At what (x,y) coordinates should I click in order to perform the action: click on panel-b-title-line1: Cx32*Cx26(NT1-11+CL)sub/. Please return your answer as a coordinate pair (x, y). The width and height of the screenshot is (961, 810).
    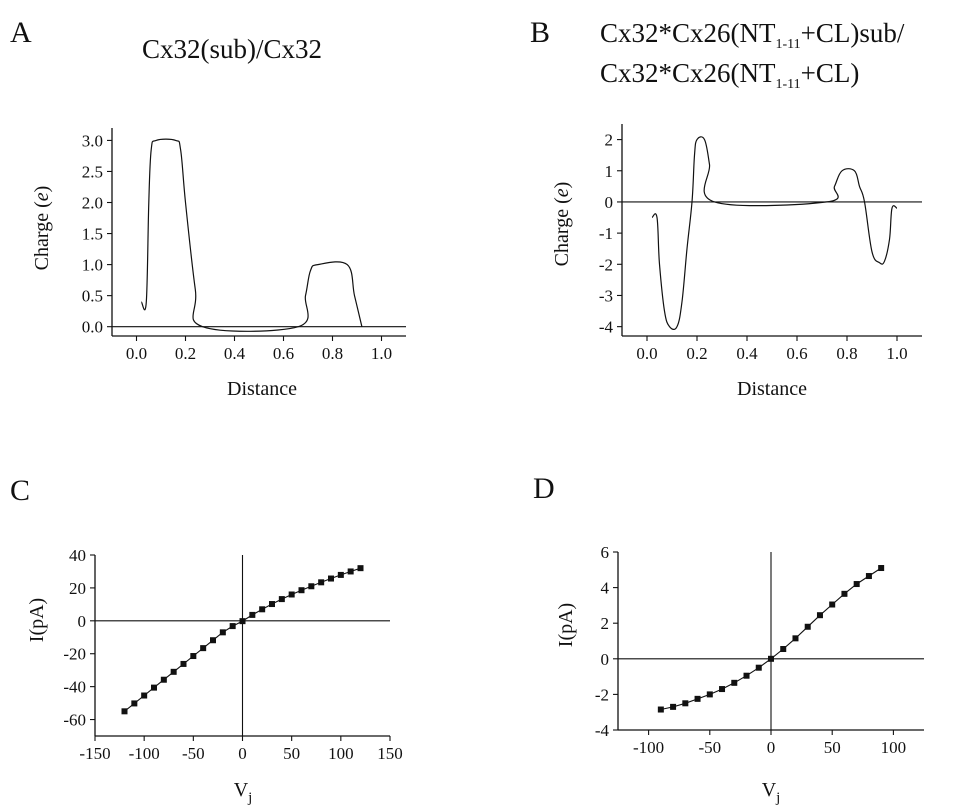
    Looking at the image, I should click on (752, 35).